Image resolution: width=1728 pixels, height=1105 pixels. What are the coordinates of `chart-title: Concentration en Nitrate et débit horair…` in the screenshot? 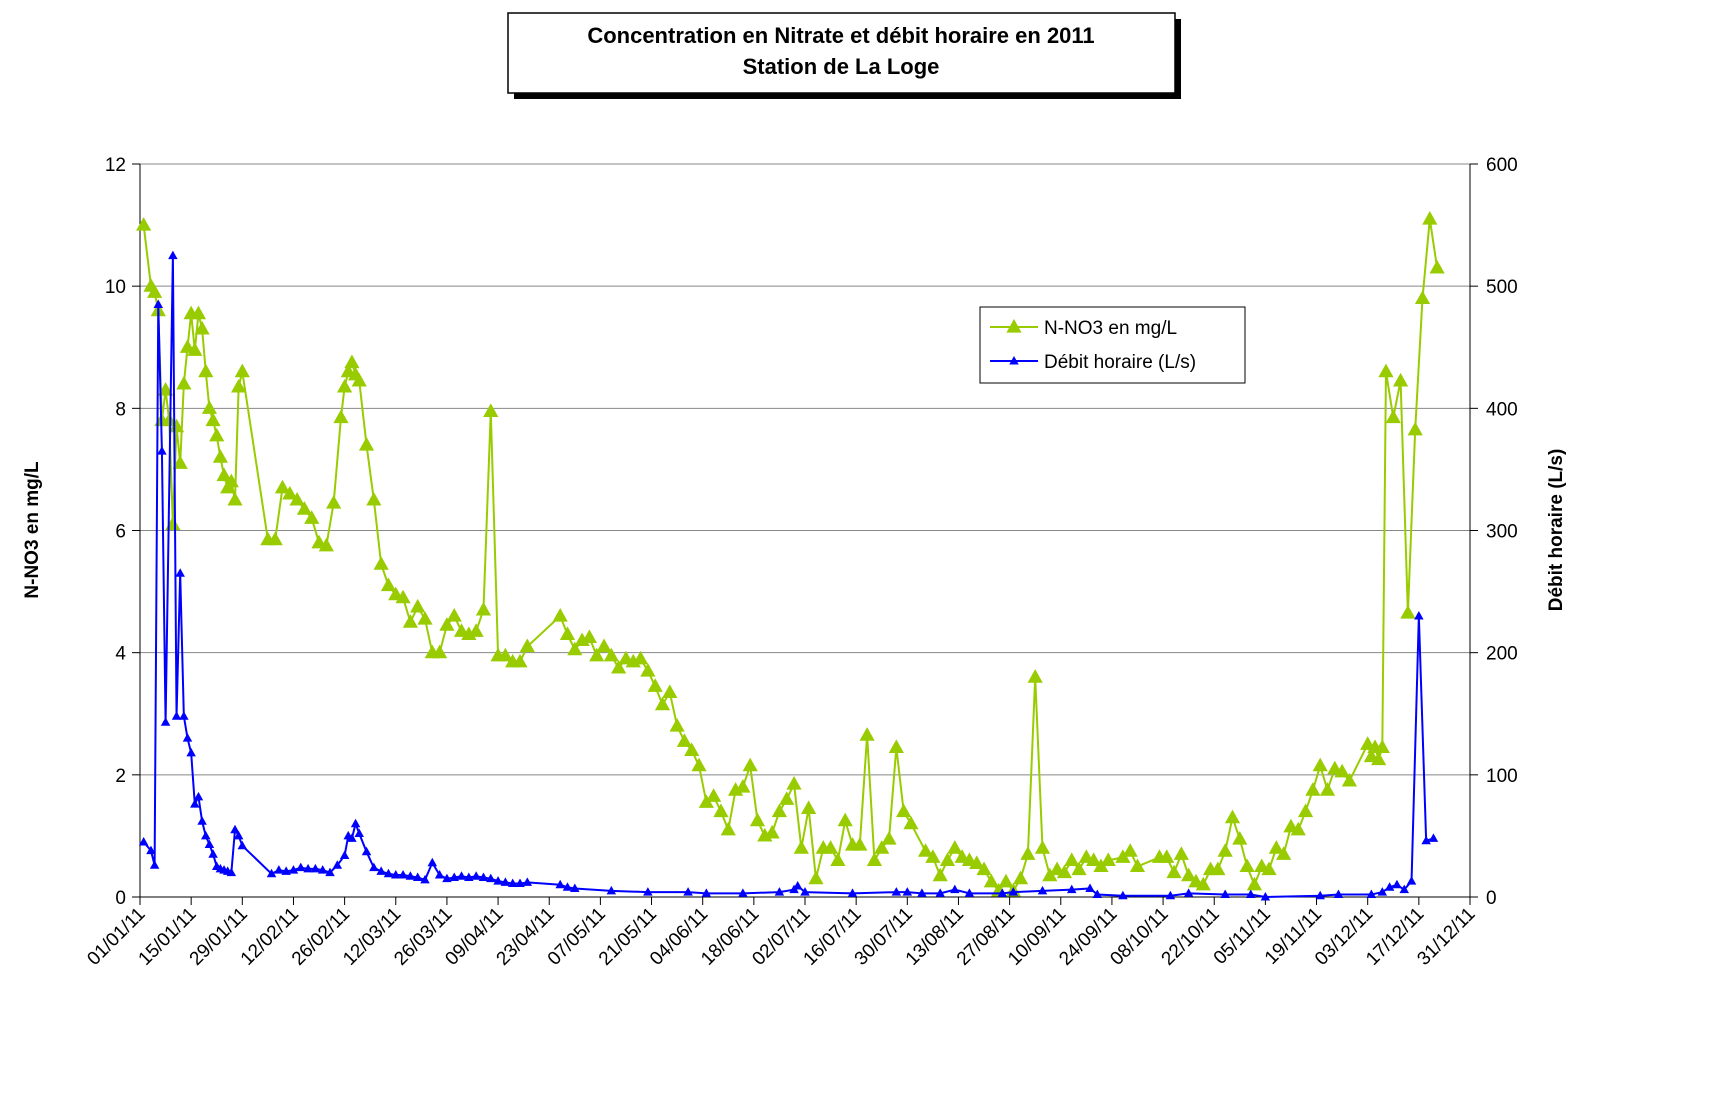 It's located at (840, 35).